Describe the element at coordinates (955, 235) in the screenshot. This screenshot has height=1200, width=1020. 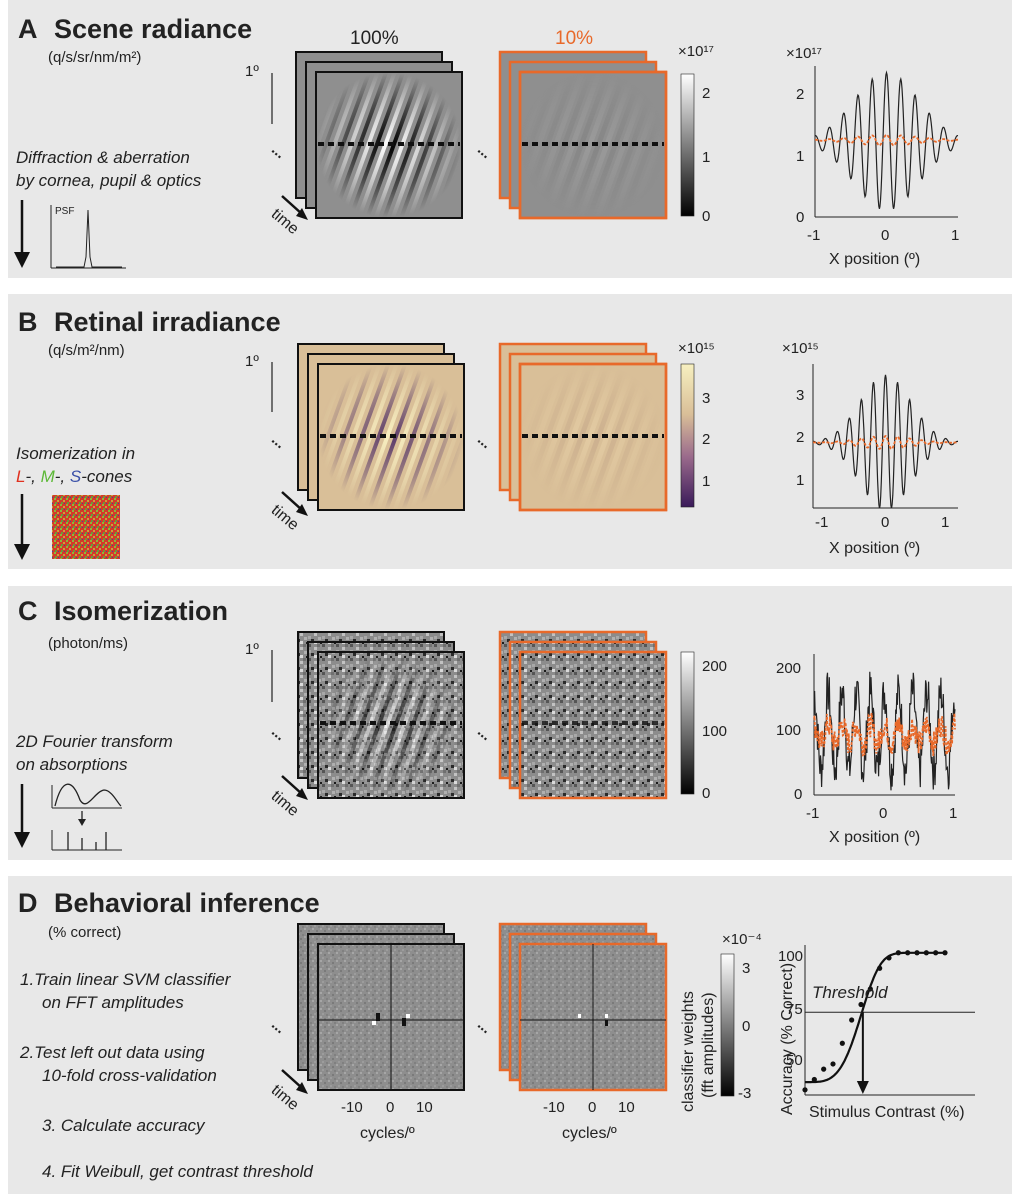
I see `plot-a-xtick-1: 1` at that location.